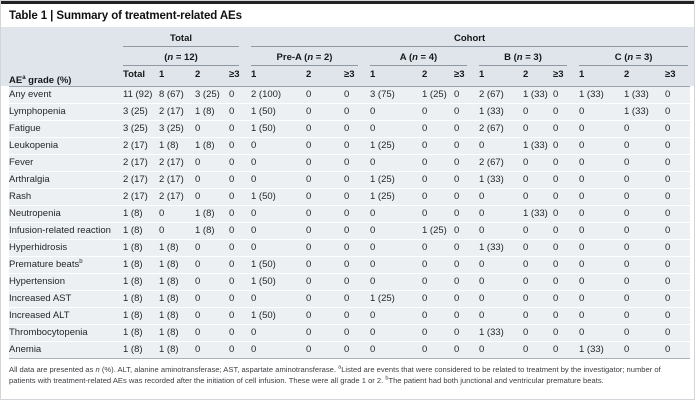 This screenshot has width=695, height=400. Describe the element at coordinates (66, 333) in the screenshot. I see `row-label: Thrombocytopenia` at that location.